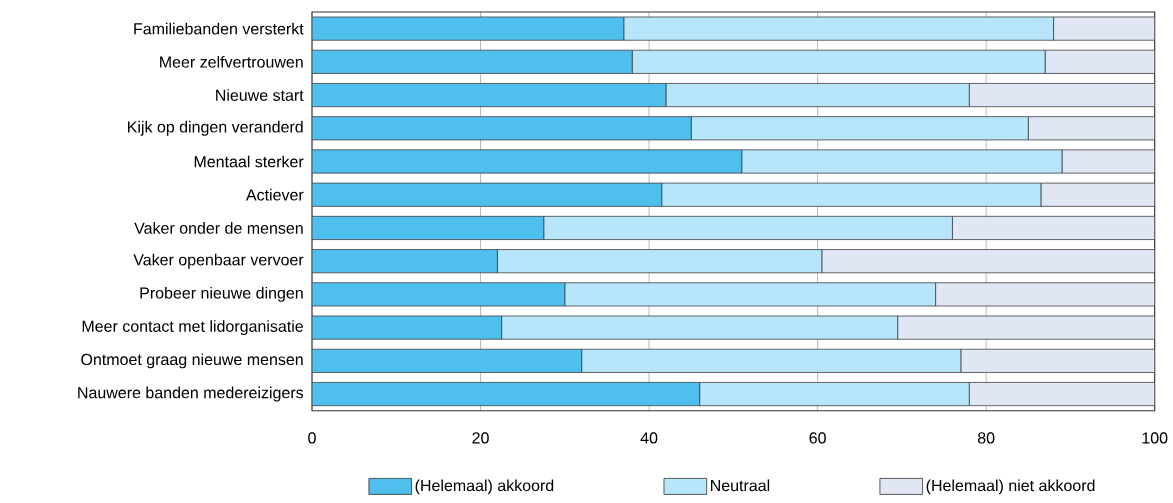 The image size is (1173, 503). I want to click on y-tick-label: Actiever, so click(274, 194).